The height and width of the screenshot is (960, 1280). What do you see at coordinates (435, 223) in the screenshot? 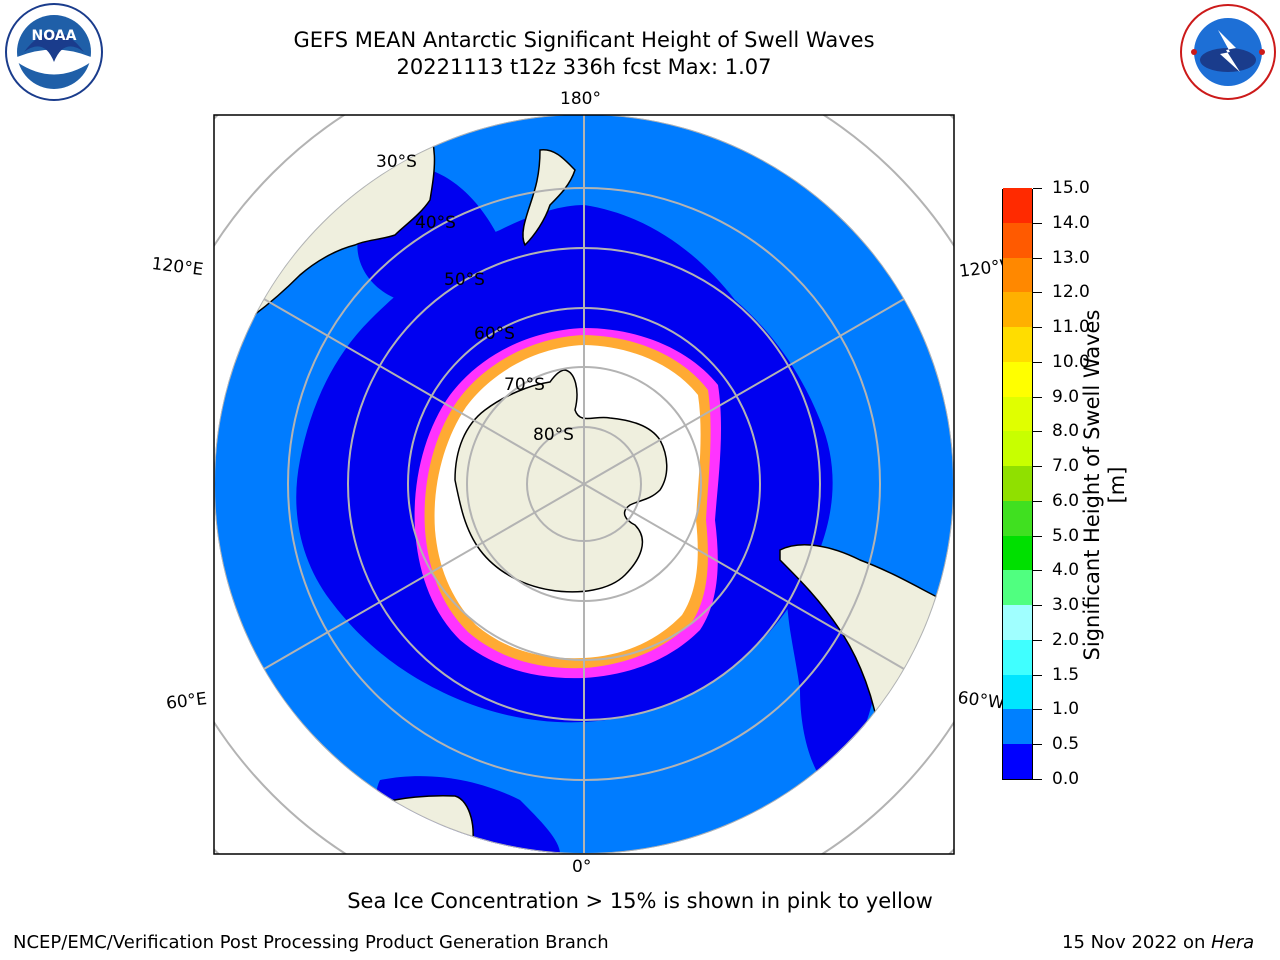
I see `lat-label-40s: 40°S` at bounding box center [435, 223].